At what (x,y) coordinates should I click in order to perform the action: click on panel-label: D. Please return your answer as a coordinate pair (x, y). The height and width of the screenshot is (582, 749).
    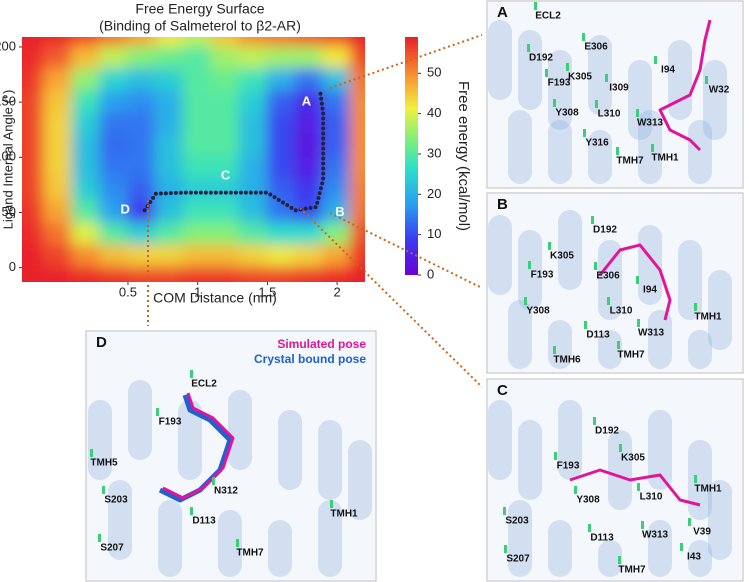
    Looking at the image, I should click on (101, 342).